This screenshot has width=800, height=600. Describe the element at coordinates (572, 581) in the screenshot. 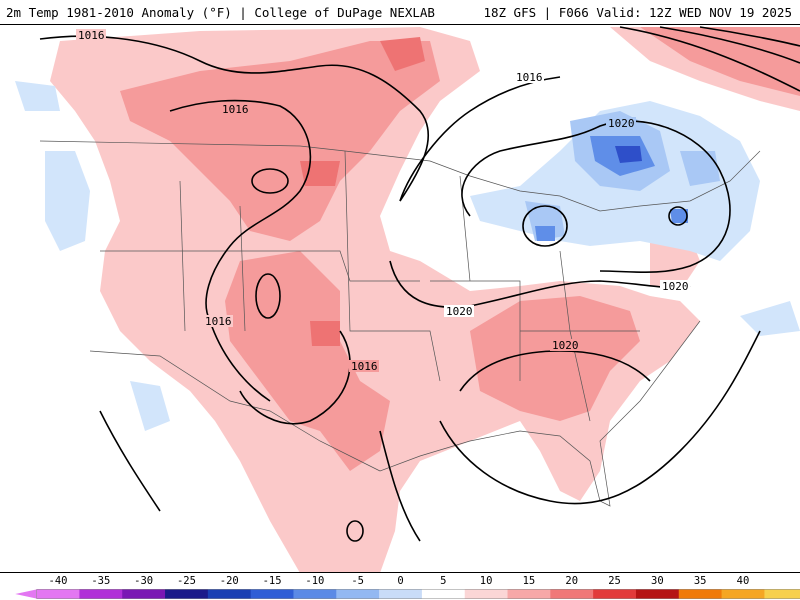

I see `colorbar-tick-label: 20` at that location.